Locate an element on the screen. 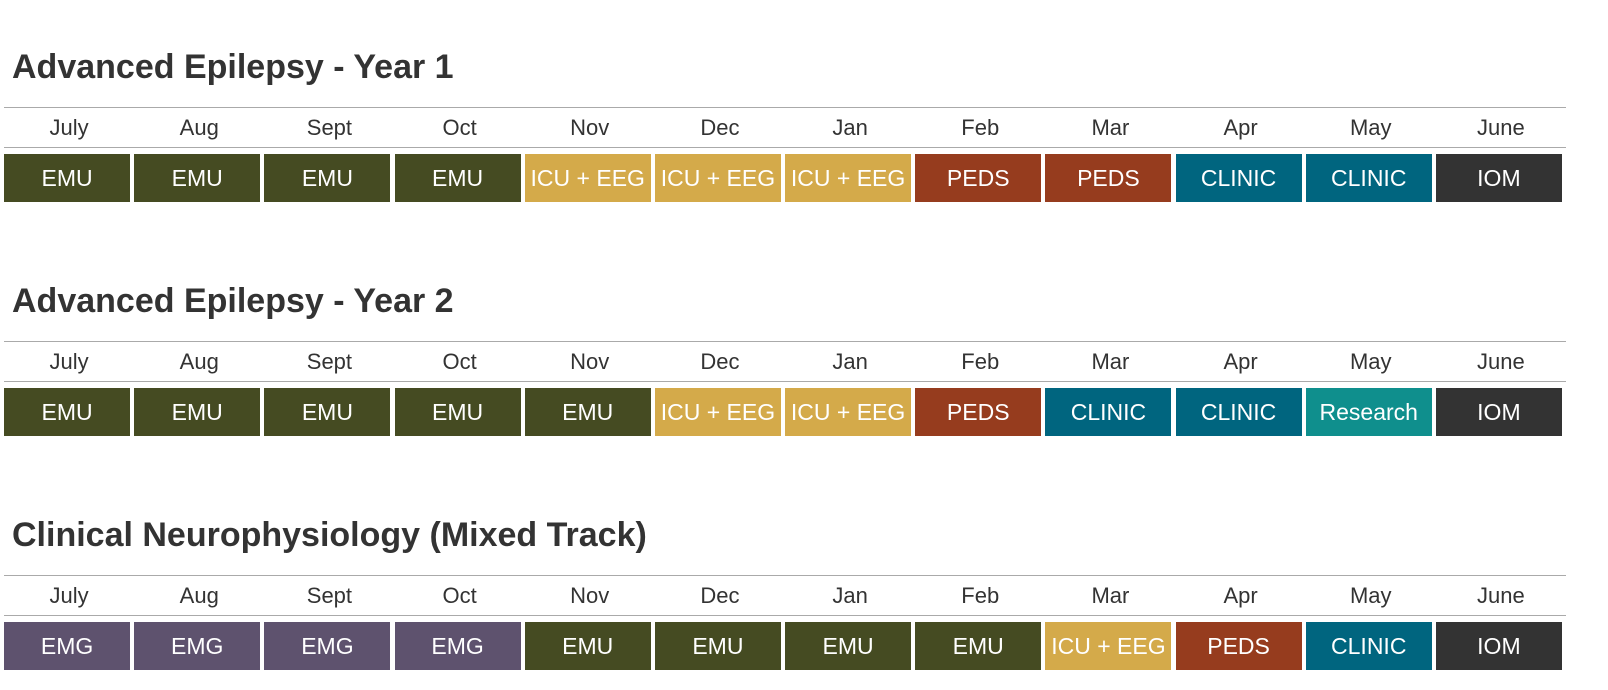  track-title: Clinical Neurophysiology (Mixed Track) is located at coordinates (329, 535).